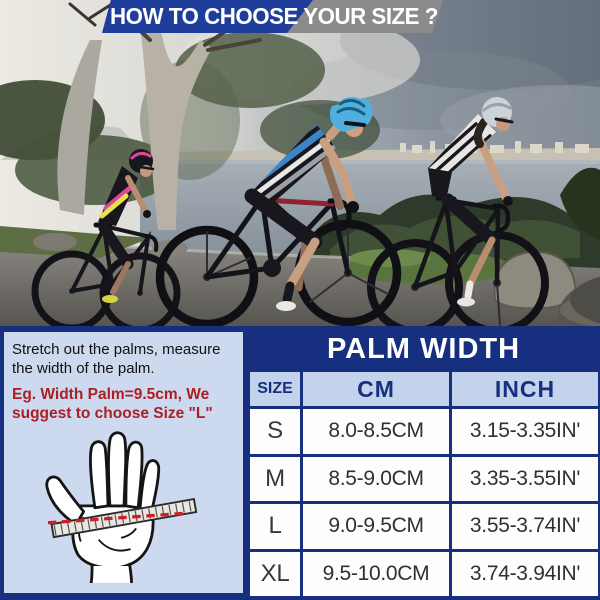 This screenshot has width=600, height=600. Describe the element at coordinates (275, 431) in the screenshot. I see `size-cell-s: S` at that location.